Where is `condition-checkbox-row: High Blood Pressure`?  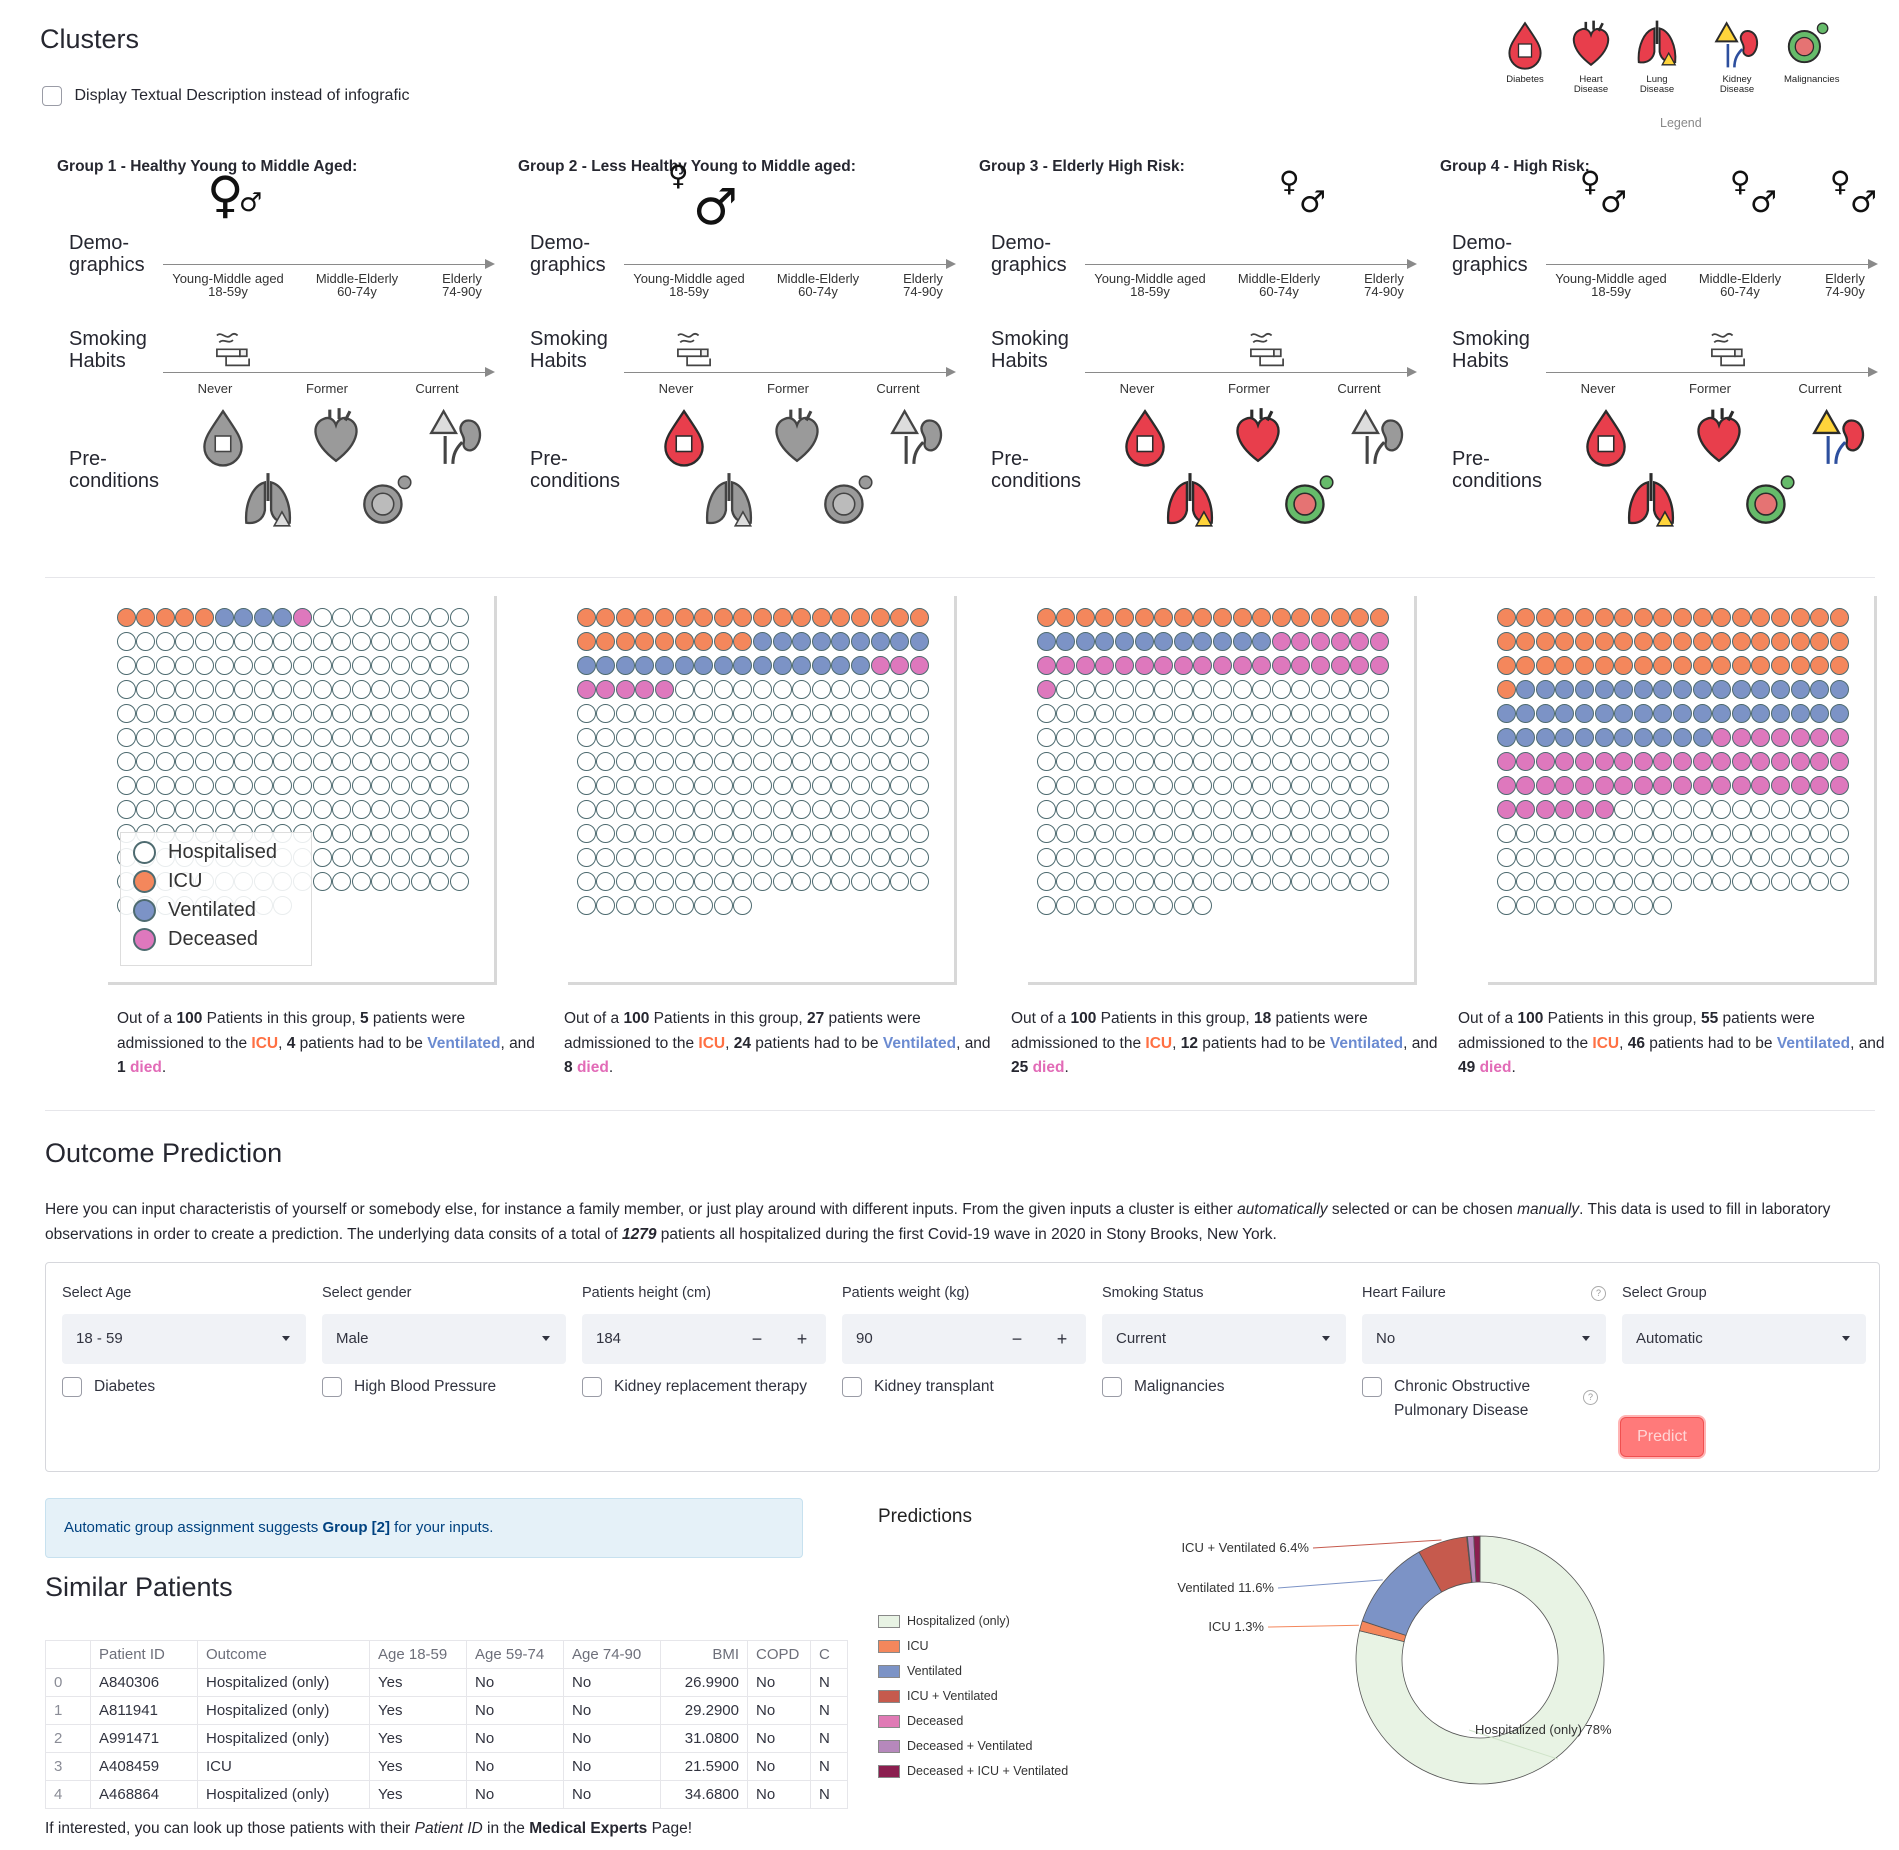
condition-checkbox-row: High Blood Pressure is located at coordinates (409, 1388).